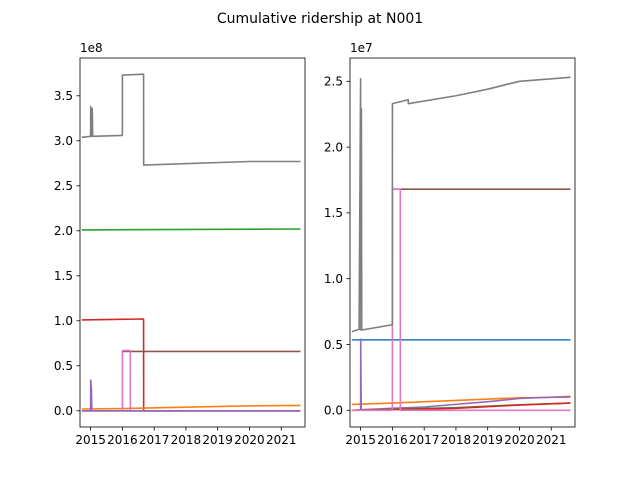  What do you see at coordinates (320, 19) in the screenshot?
I see `figure-title: Cumulative ridership at N001` at bounding box center [320, 19].